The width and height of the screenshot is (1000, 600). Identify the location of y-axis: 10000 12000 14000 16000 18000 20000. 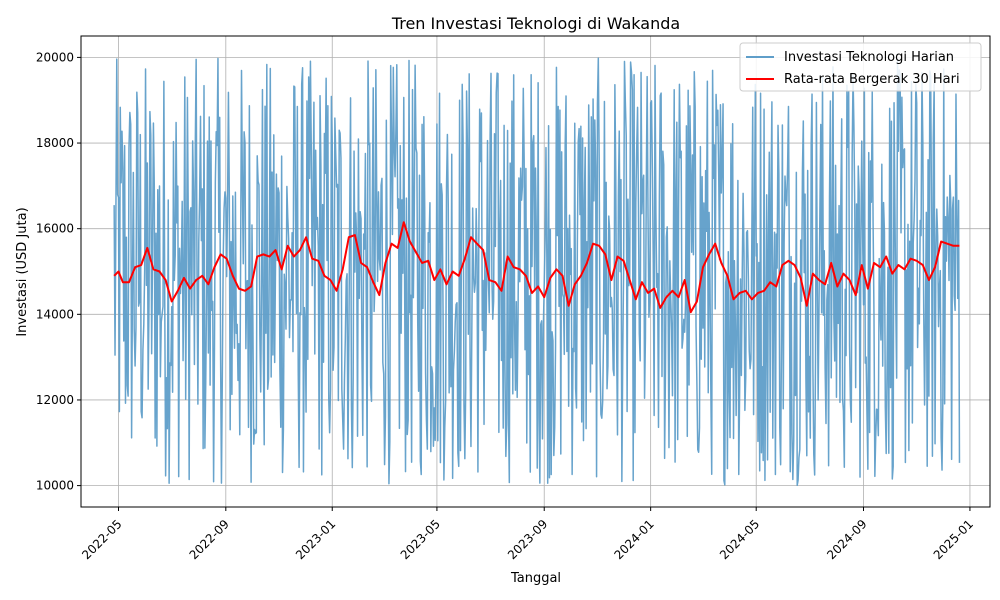
(58, 271).